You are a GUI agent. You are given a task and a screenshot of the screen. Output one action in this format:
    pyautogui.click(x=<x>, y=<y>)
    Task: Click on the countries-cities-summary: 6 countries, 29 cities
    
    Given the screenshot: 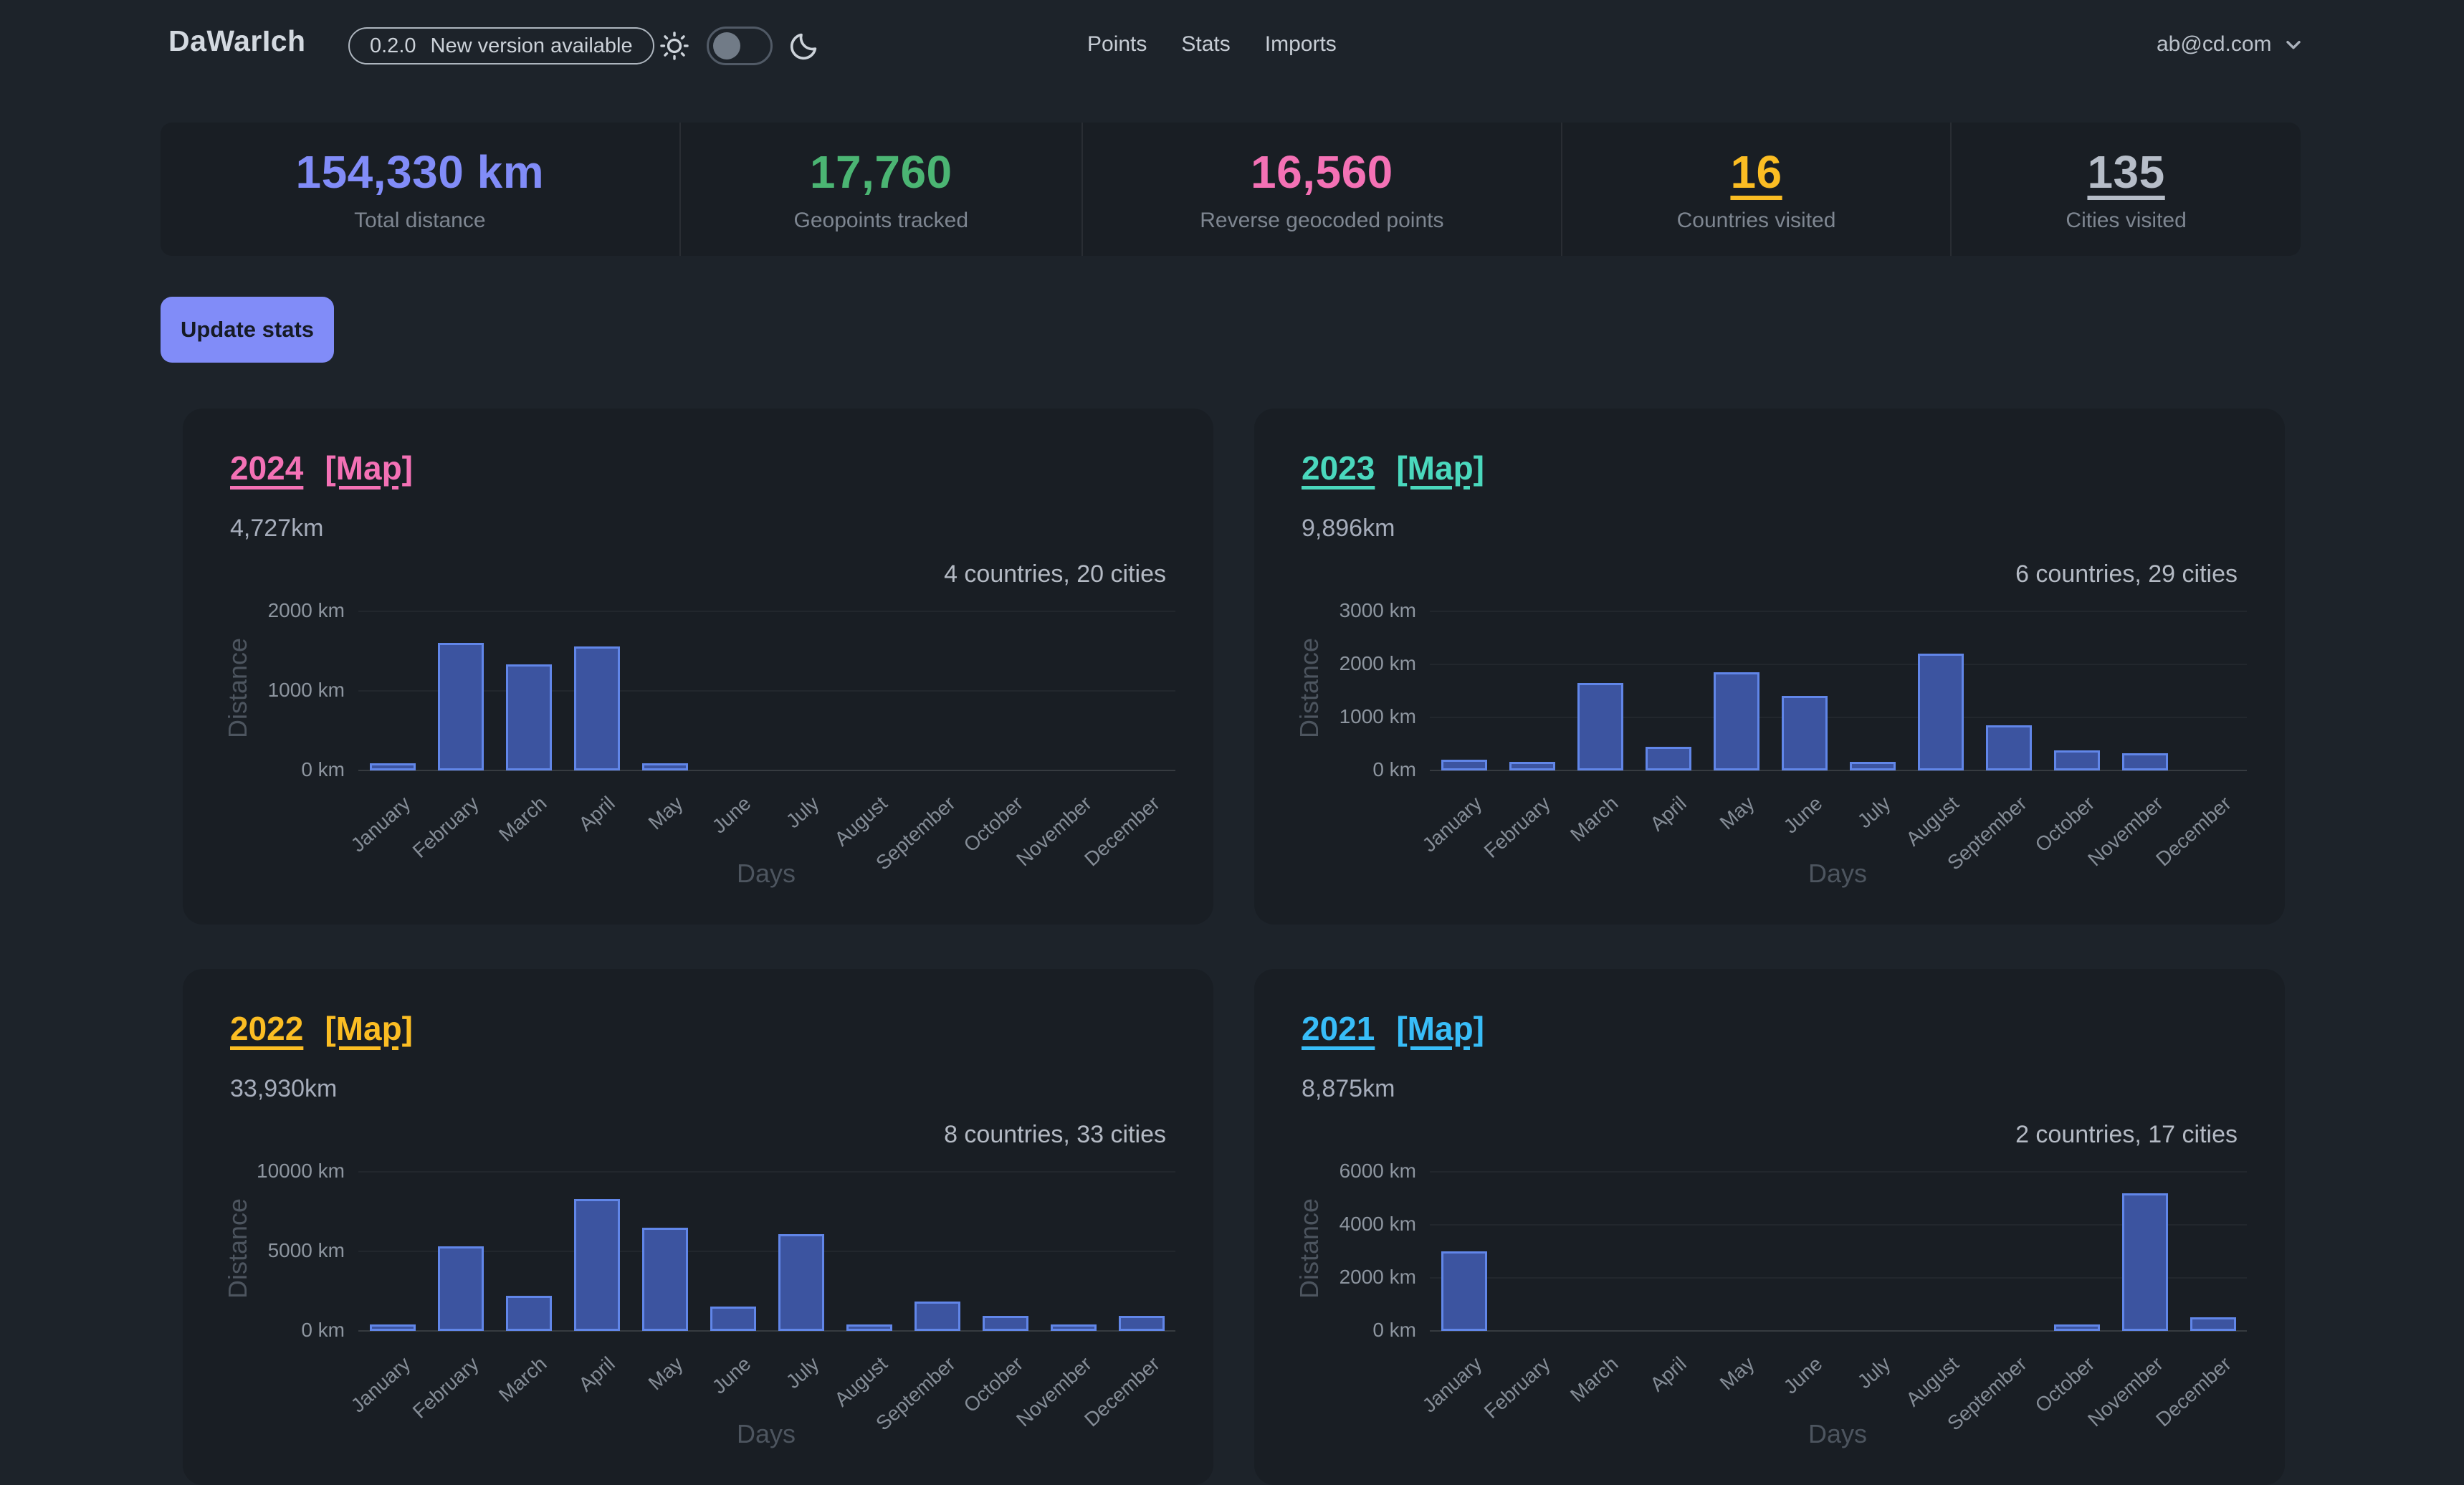 What is the action you would take?
    pyautogui.click(x=2126, y=574)
    